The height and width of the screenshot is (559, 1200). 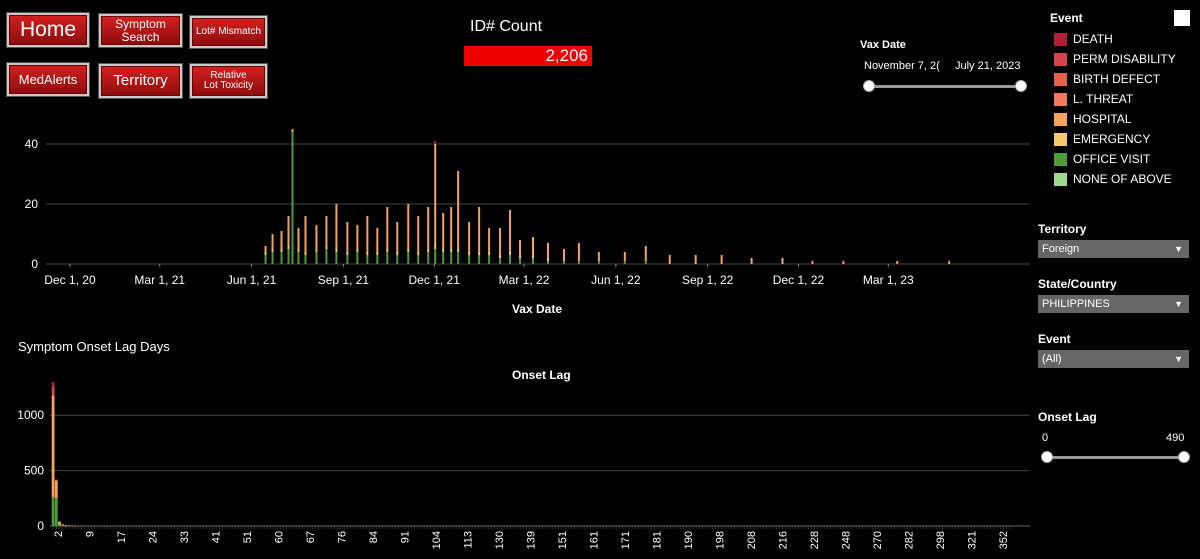 I want to click on vax-date-end-handle, so click(x=1021, y=86).